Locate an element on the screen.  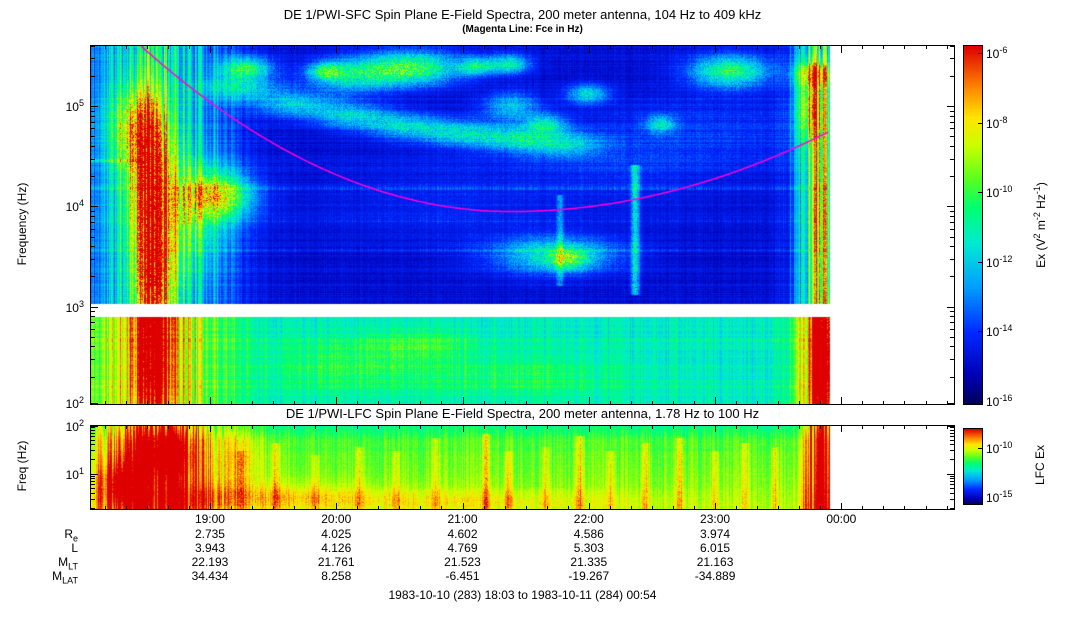
lfc-colorbar is located at coordinates (973, 466).